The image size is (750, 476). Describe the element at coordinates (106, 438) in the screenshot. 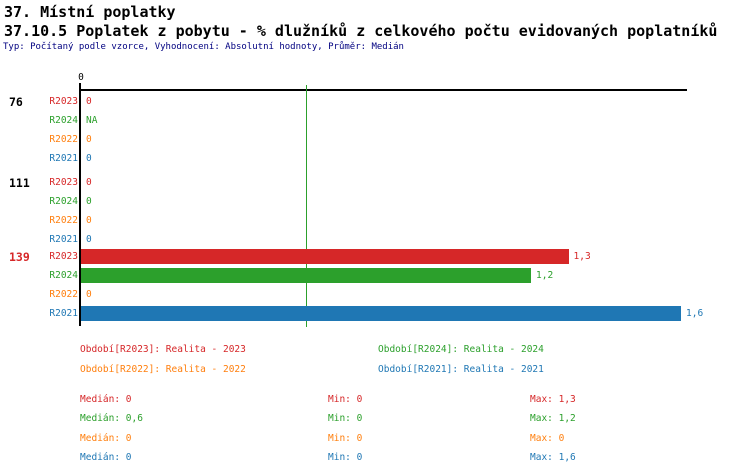

I see `stat-median-r2022: Medián: 0` at that location.